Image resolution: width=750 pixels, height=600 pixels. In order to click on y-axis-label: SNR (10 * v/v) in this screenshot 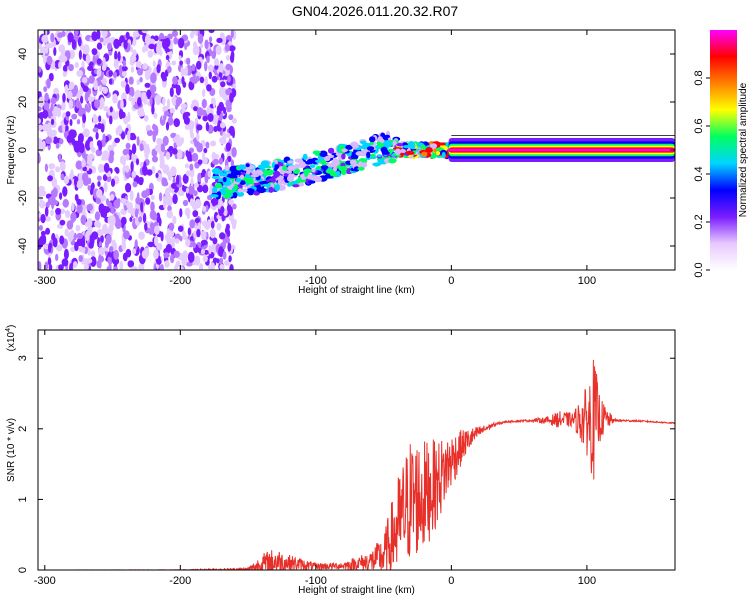, I will do `click(11, 450)`.